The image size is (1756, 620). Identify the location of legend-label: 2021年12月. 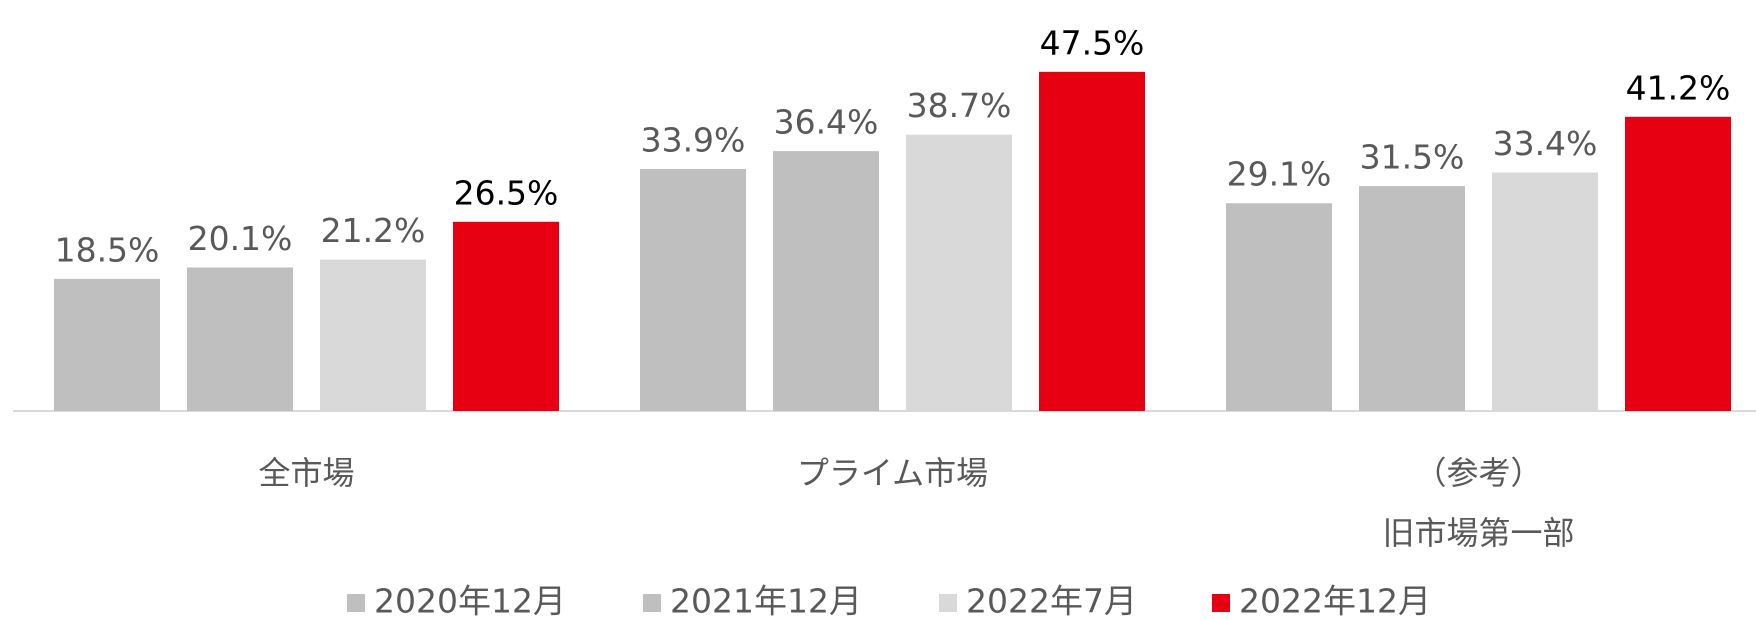
(766, 601).